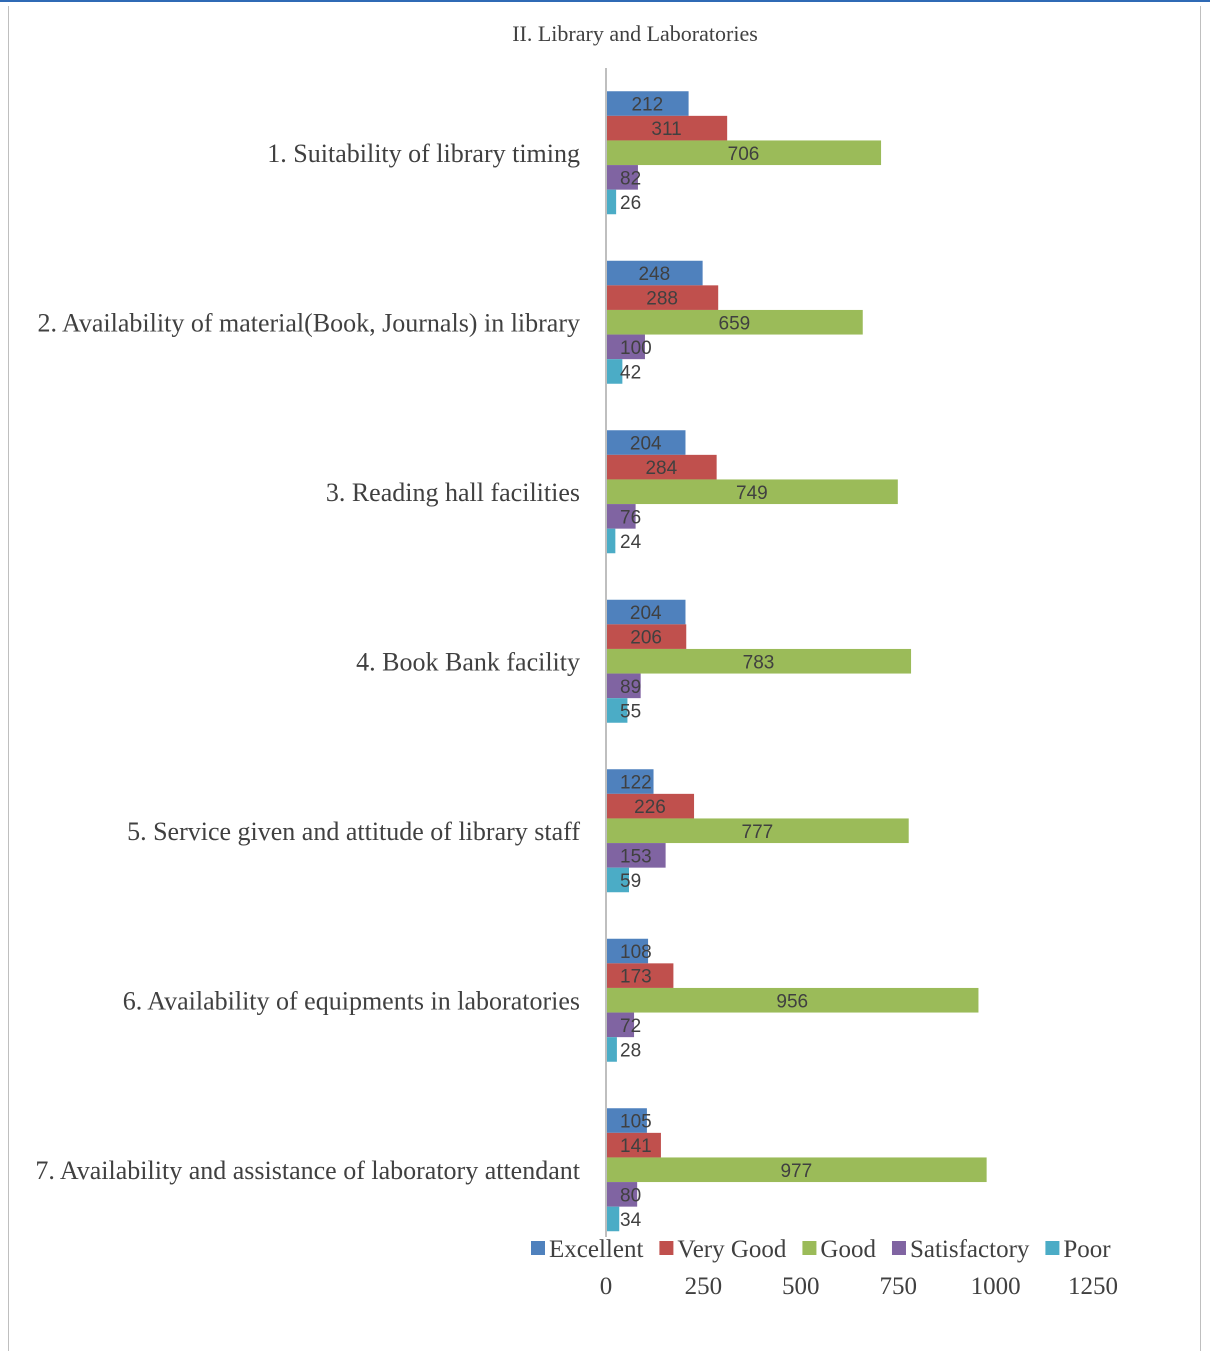 This screenshot has height=1353, width=1210. What do you see at coordinates (1087, 1249) in the screenshot?
I see `legend-label: Poor` at bounding box center [1087, 1249].